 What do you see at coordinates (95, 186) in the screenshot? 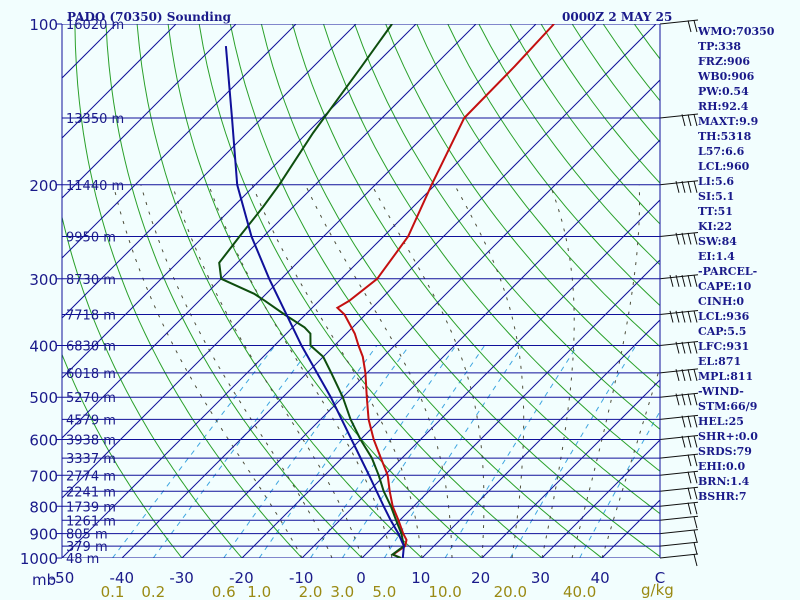
I see `height-level-label: 11440 m` at bounding box center [95, 186].